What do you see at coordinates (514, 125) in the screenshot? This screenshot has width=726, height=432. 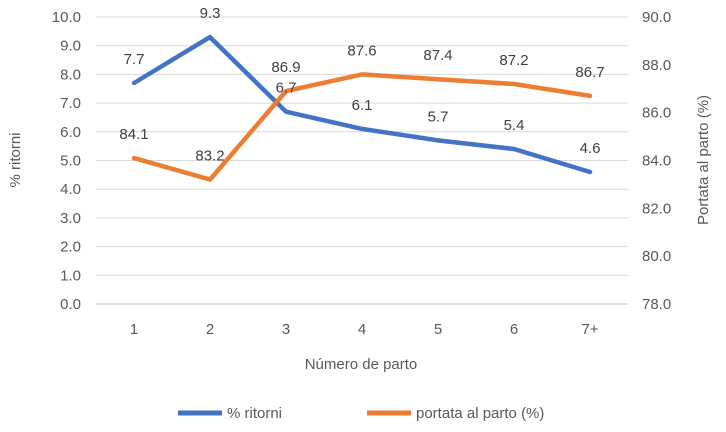 I see `data-label-ritorni: 5.4` at bounding box center [514, 125].